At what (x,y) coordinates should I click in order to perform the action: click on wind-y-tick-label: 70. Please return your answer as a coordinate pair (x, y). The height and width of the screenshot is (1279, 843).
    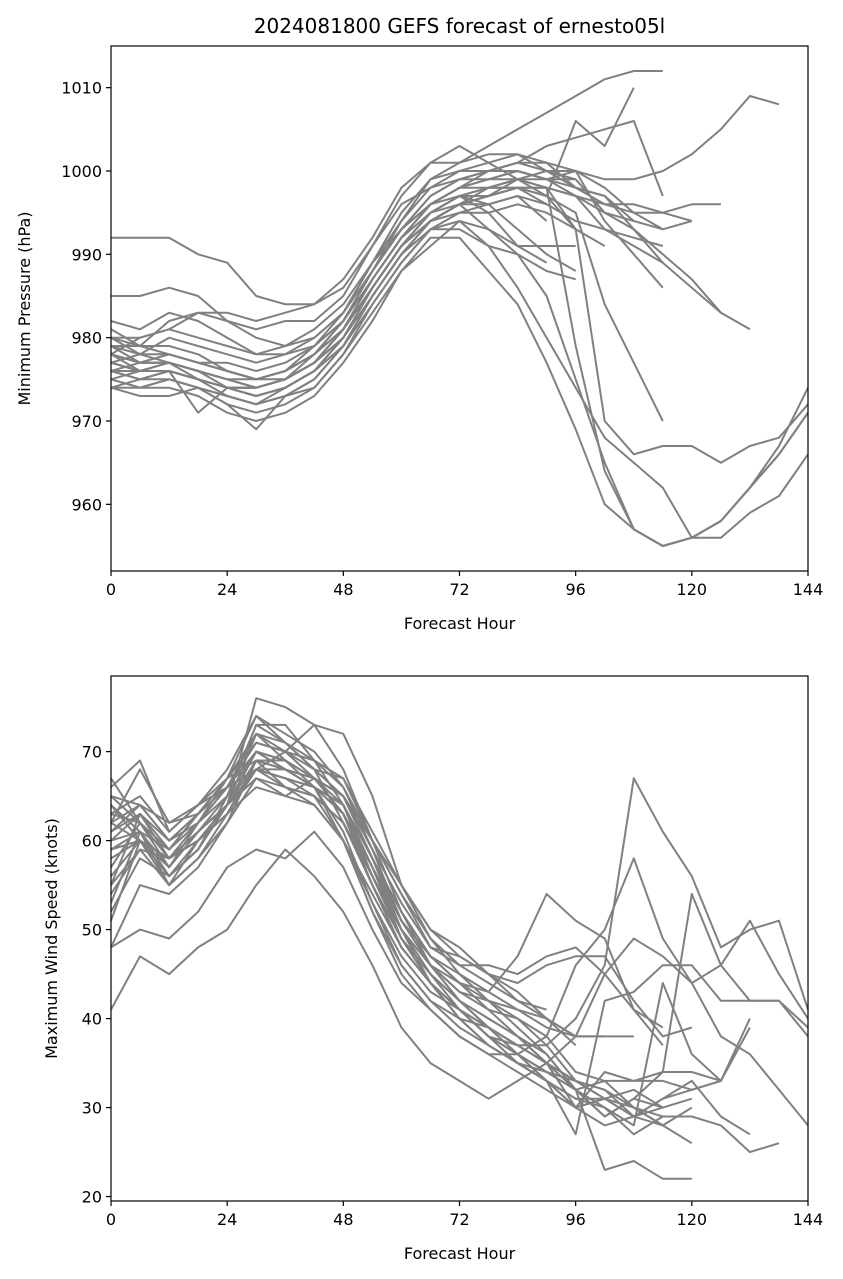
    Looking at the image, I should click on (92, 752).